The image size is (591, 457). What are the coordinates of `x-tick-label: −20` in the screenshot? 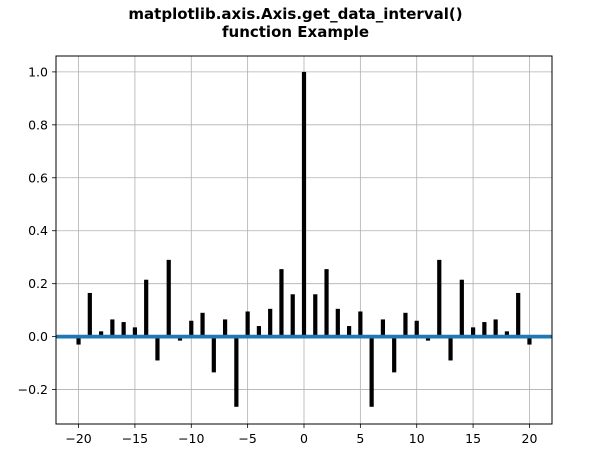 It's located at (78, 438).